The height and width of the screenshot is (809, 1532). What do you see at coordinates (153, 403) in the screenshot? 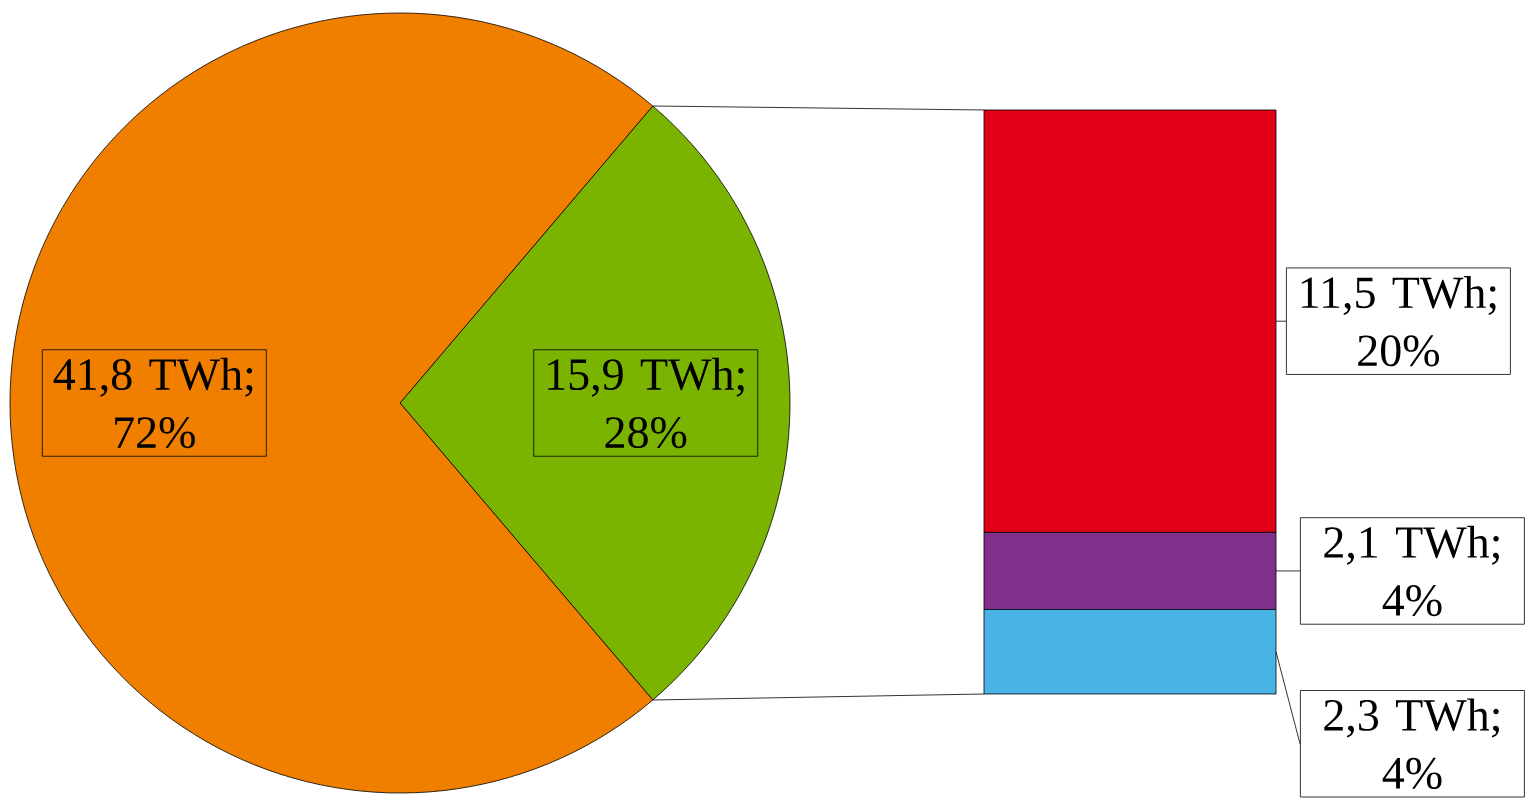
I see `data-label: 41,8 TWh; 72%` at bounding box center [153, 403].